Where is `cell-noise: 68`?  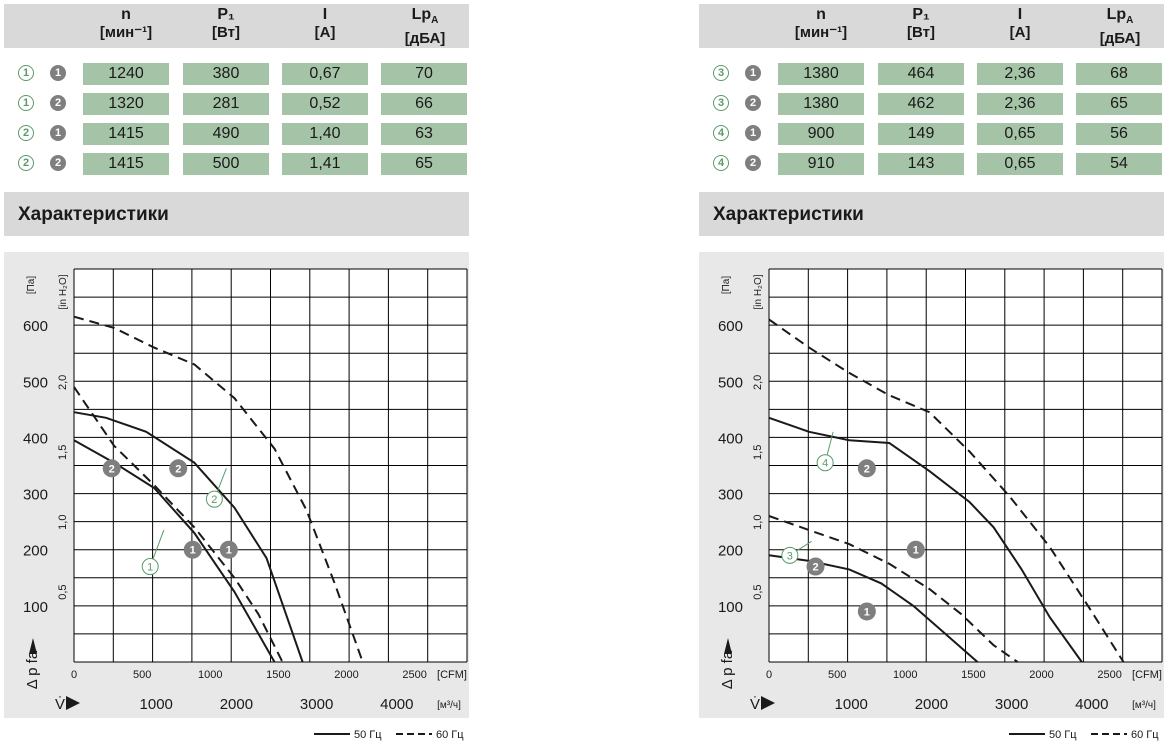
cell-noise: 68 is located at coordinates (1119, 74).